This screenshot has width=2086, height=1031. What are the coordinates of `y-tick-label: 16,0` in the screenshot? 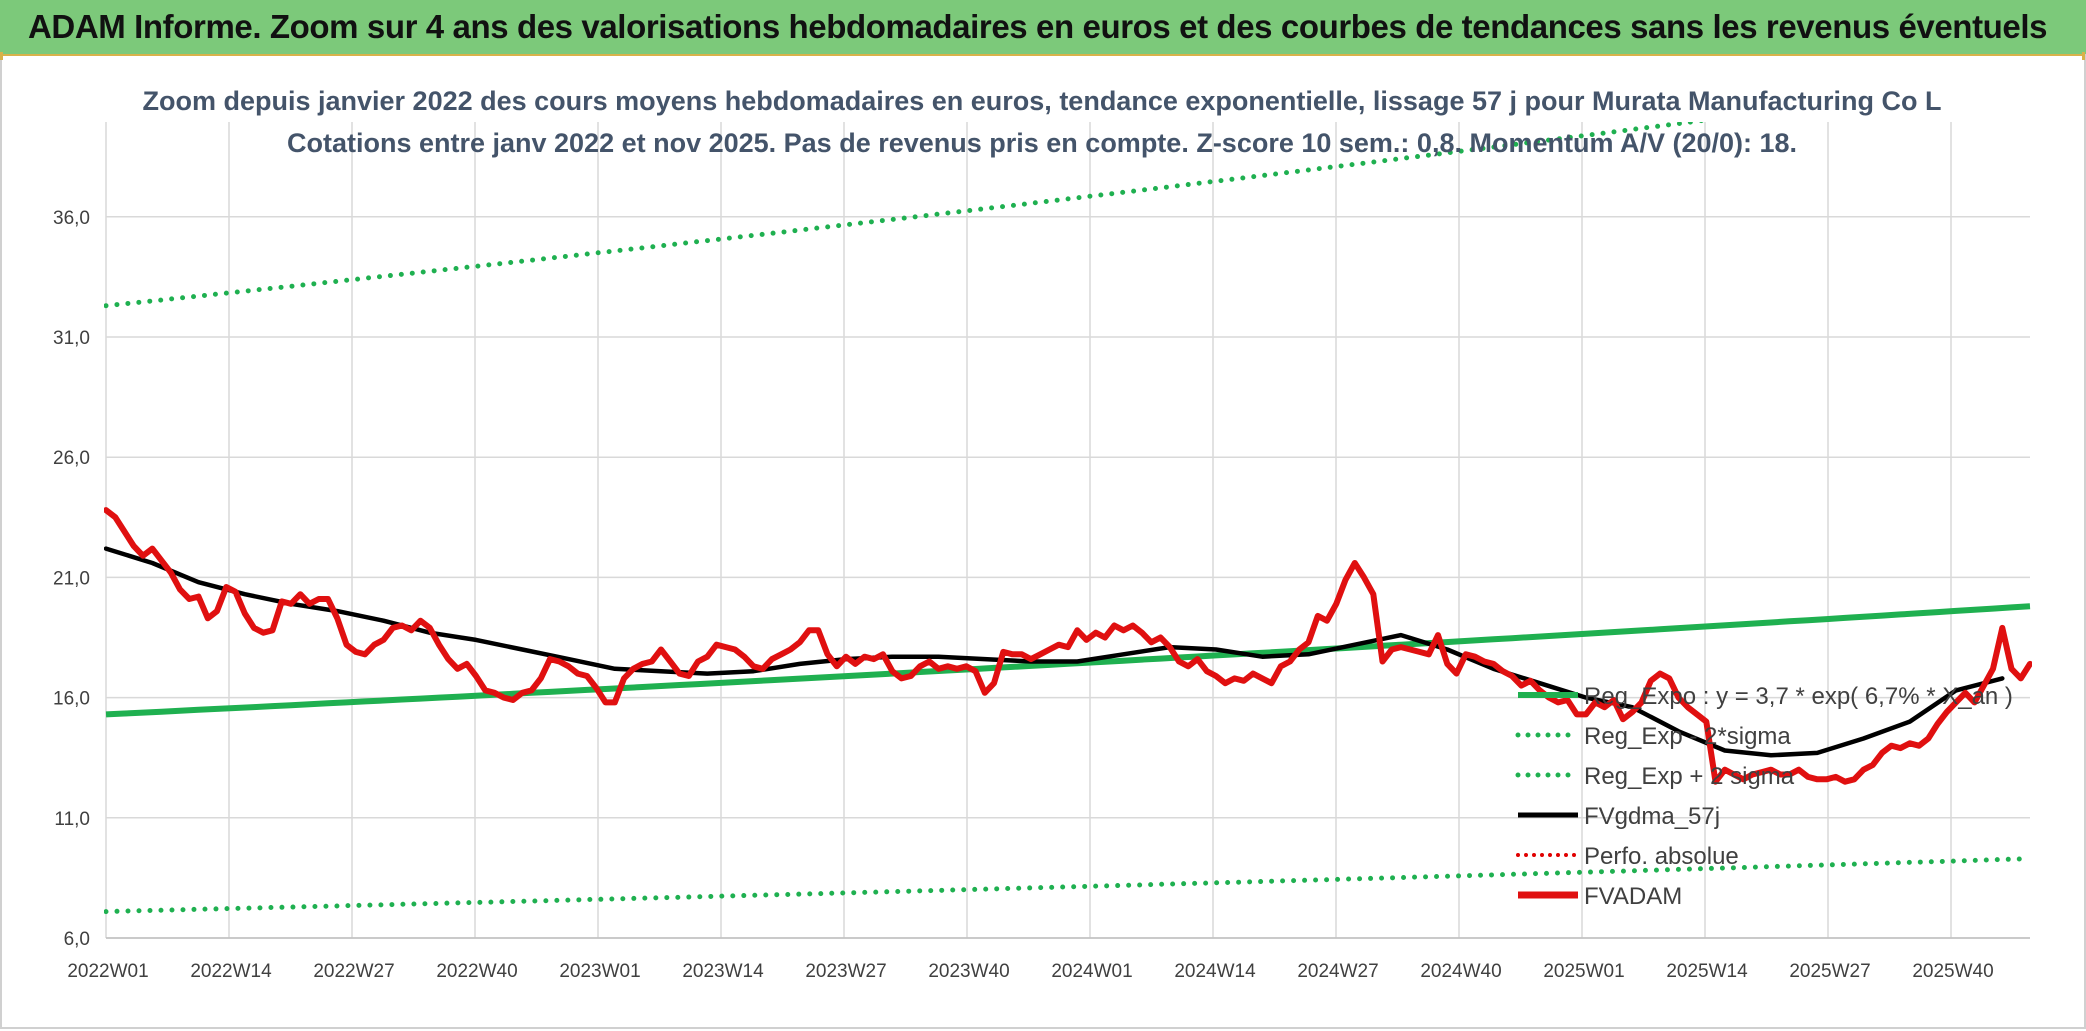 It's located at (71, 699).